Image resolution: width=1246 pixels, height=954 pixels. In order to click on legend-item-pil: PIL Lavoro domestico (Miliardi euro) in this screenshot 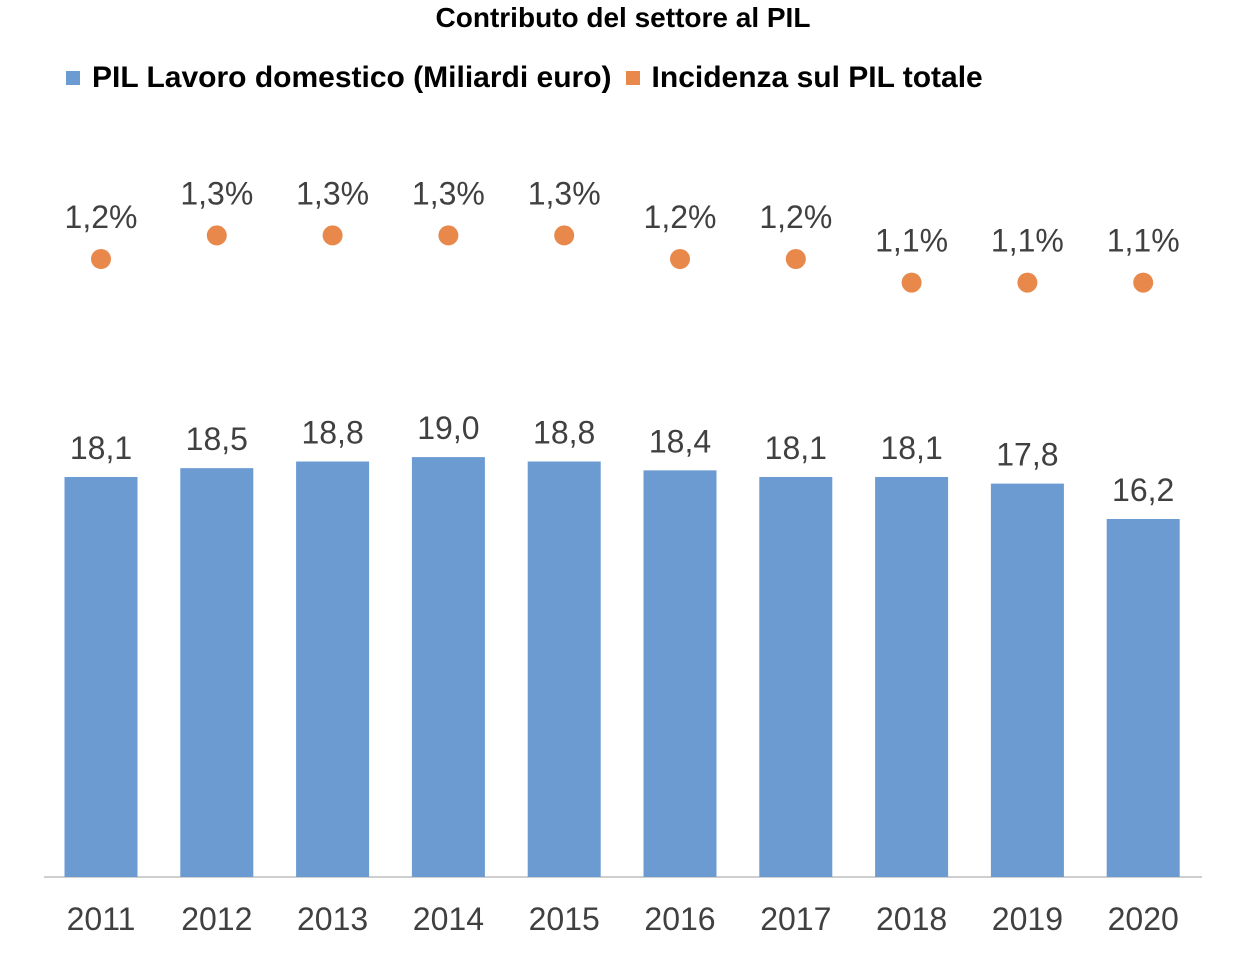, I will do `click(339, 78)`.